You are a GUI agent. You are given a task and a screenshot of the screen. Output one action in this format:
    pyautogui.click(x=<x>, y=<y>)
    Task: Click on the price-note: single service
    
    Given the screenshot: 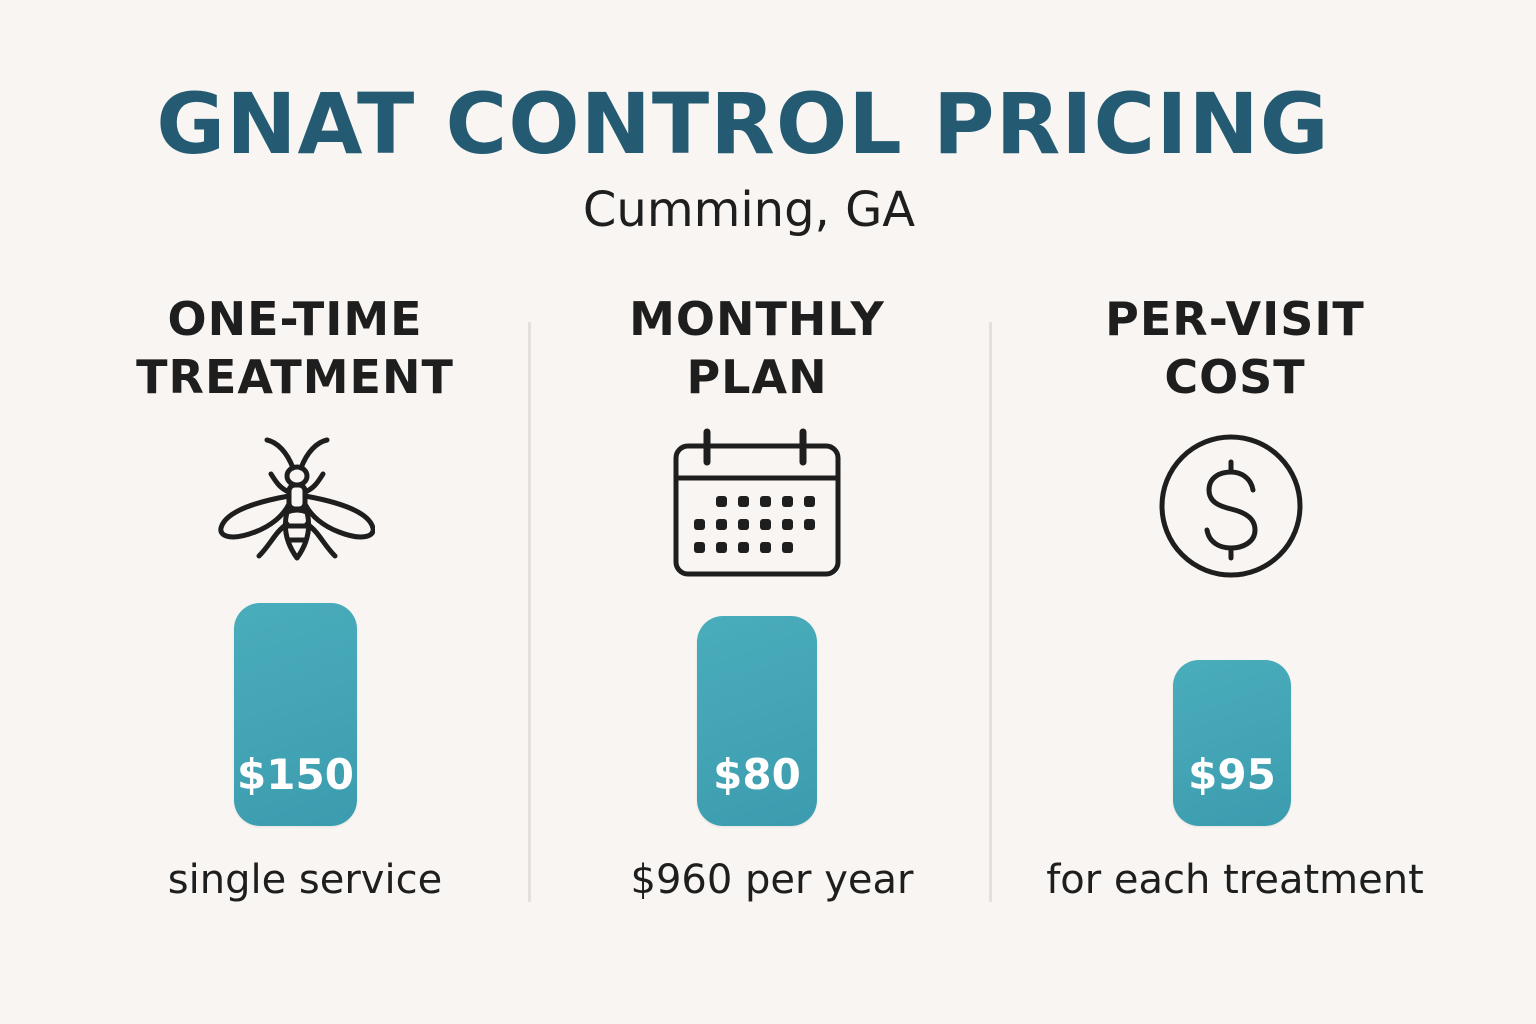 What is the action you would take?
    pyautogui.click(x=305, y=880)
    